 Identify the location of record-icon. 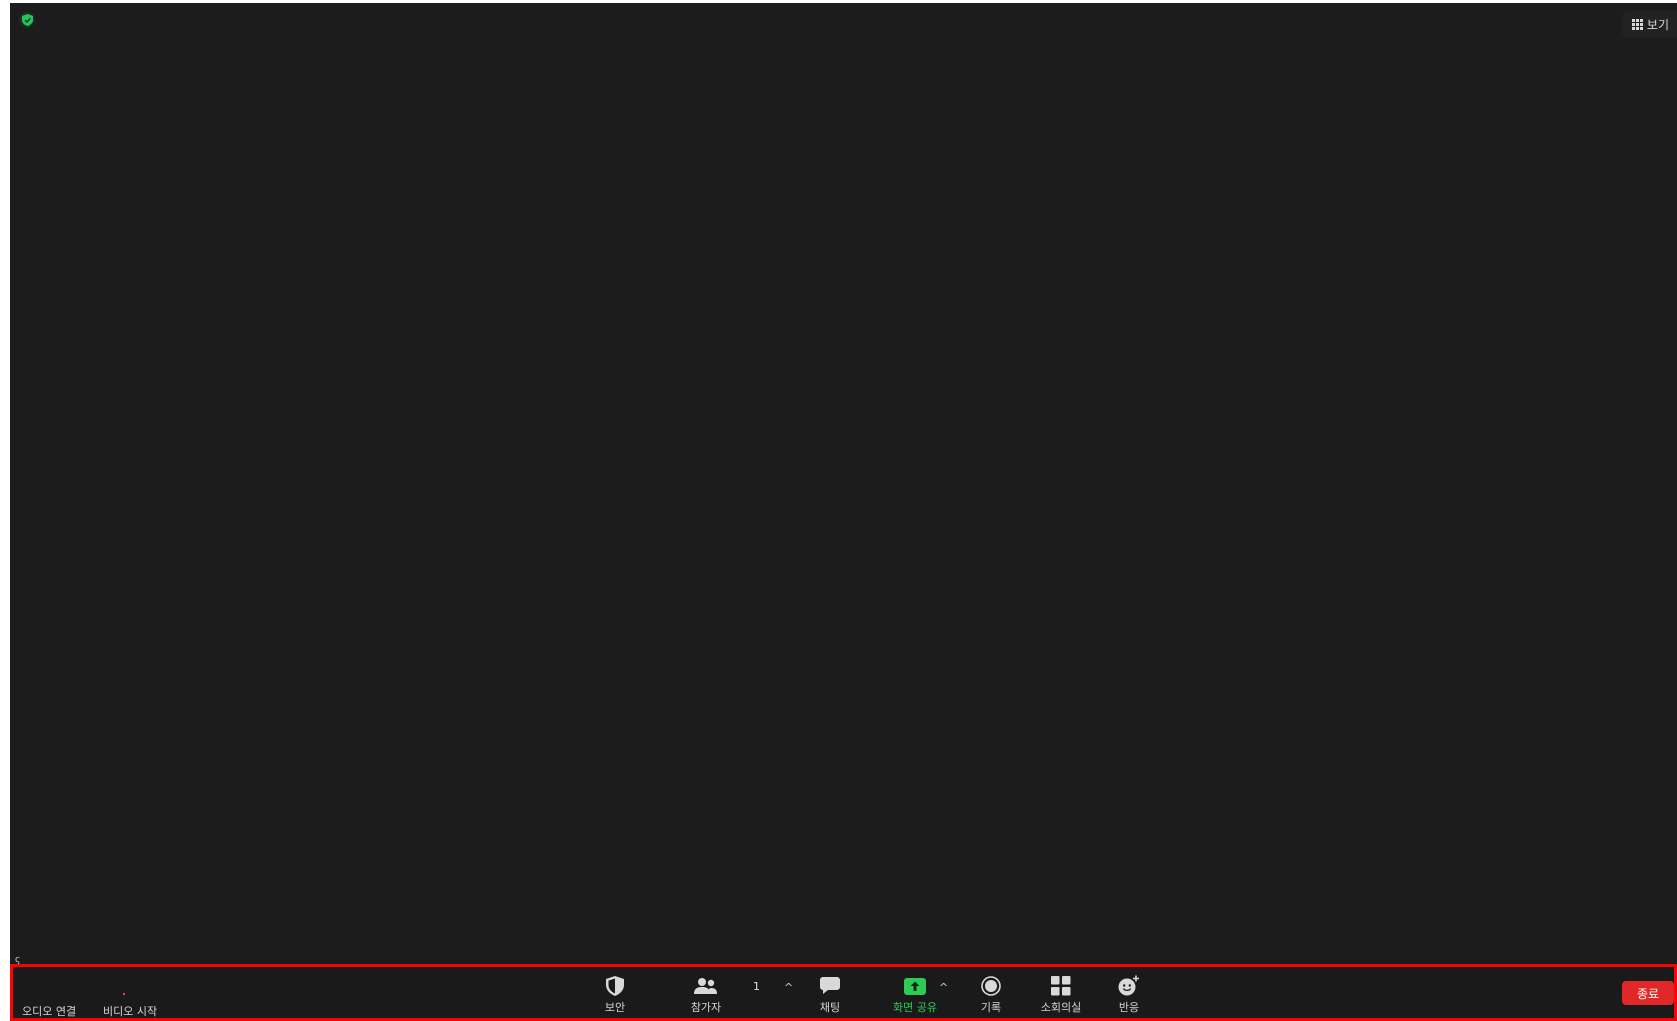
(991, 986).